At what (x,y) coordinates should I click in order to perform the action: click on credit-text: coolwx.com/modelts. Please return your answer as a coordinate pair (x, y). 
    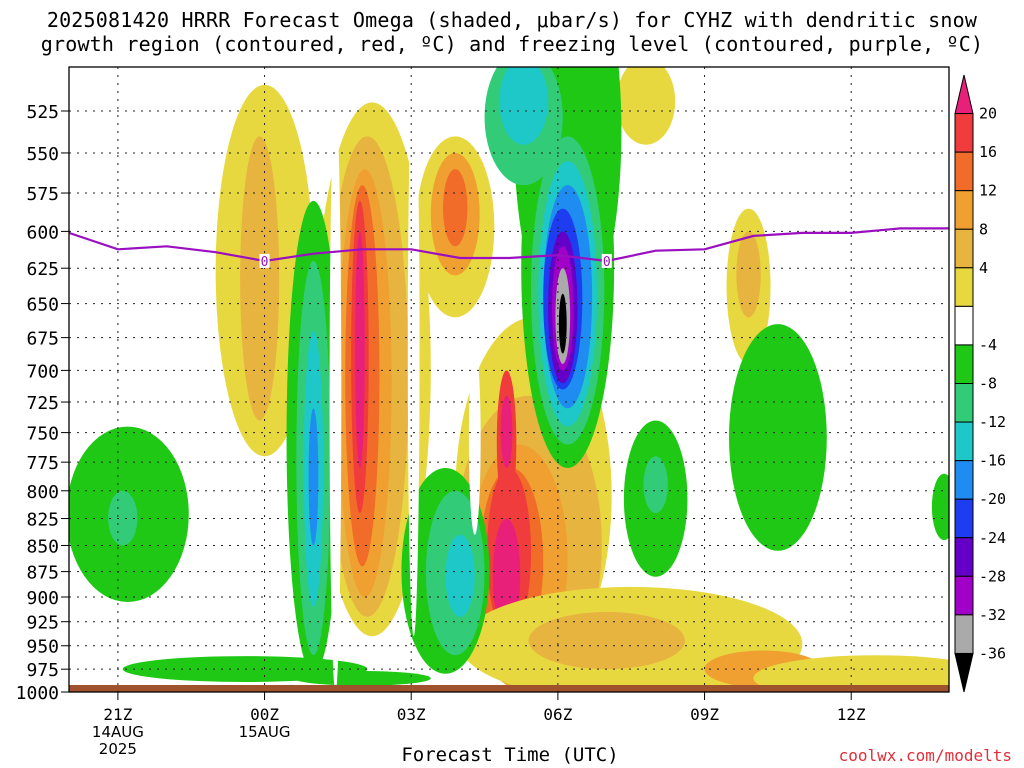
    Looking at the image, I should click on (925, 755).